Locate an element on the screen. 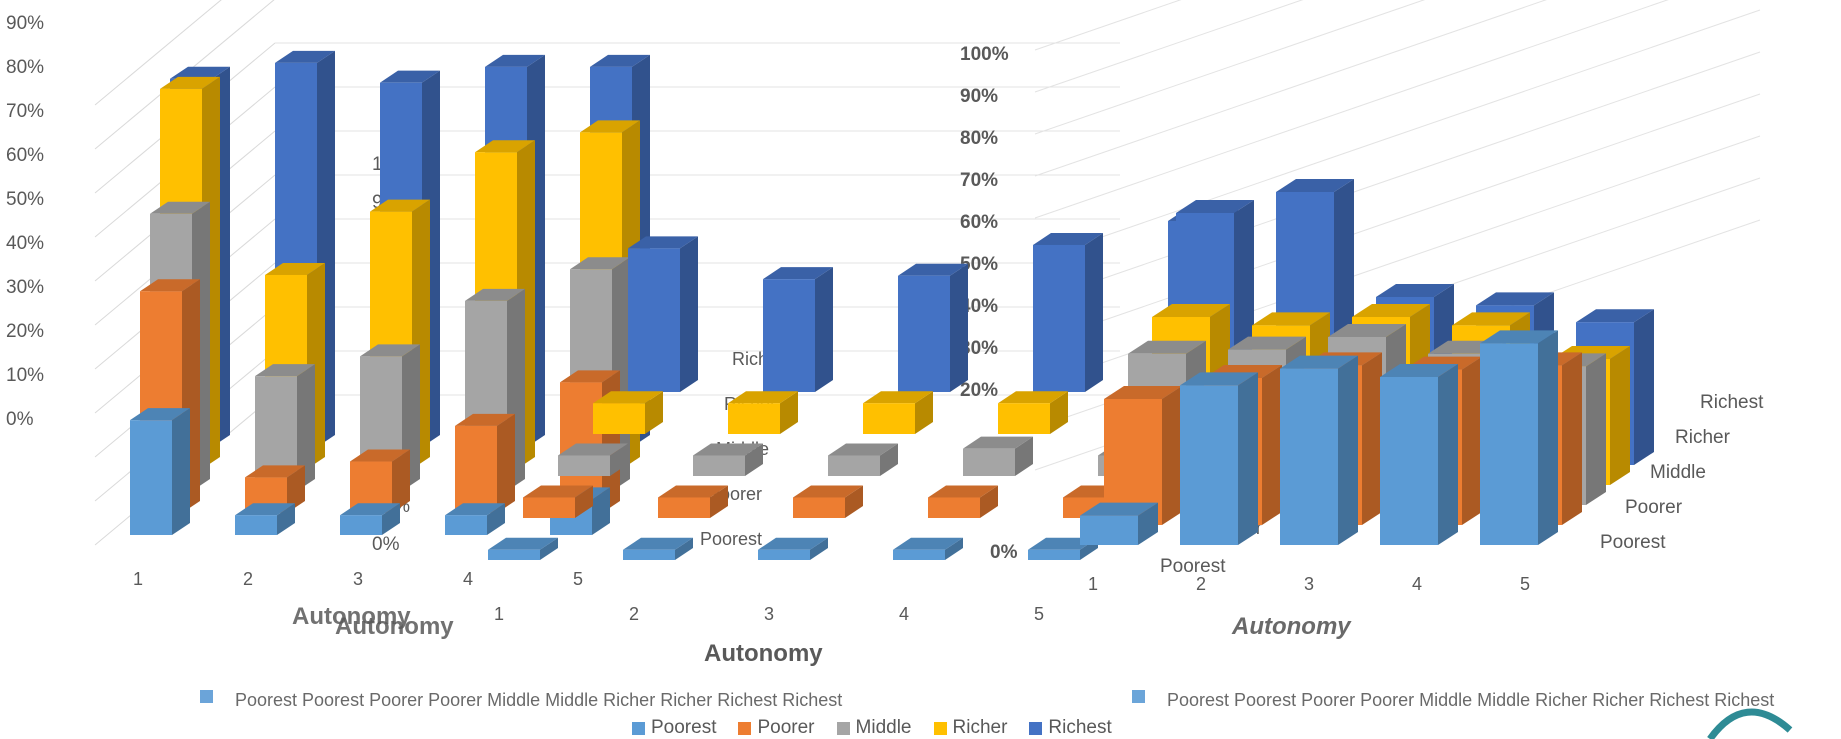 This screenshot has width=1841, height=739. y-tick-label-chart-a: 50% is located at coordinates (25, 199).